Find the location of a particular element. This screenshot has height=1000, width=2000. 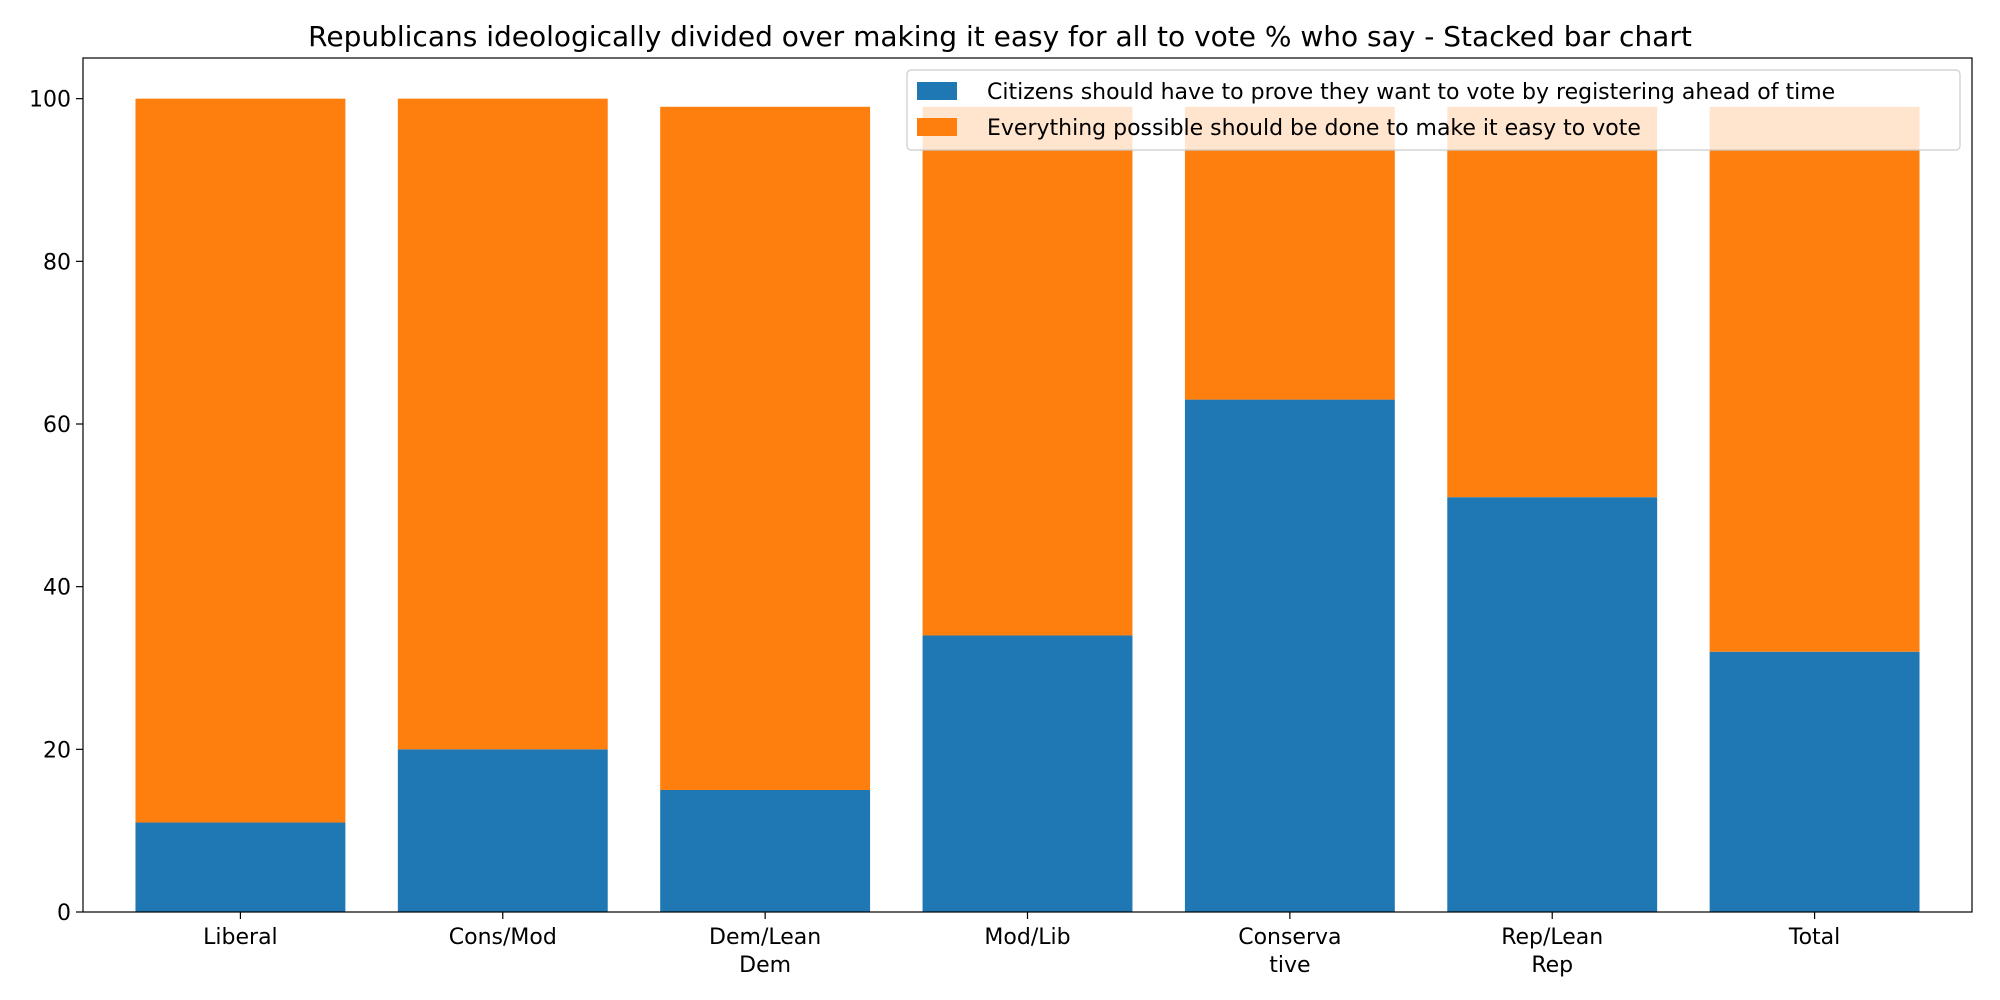

legend-box is located at coordinates (1433, 110).